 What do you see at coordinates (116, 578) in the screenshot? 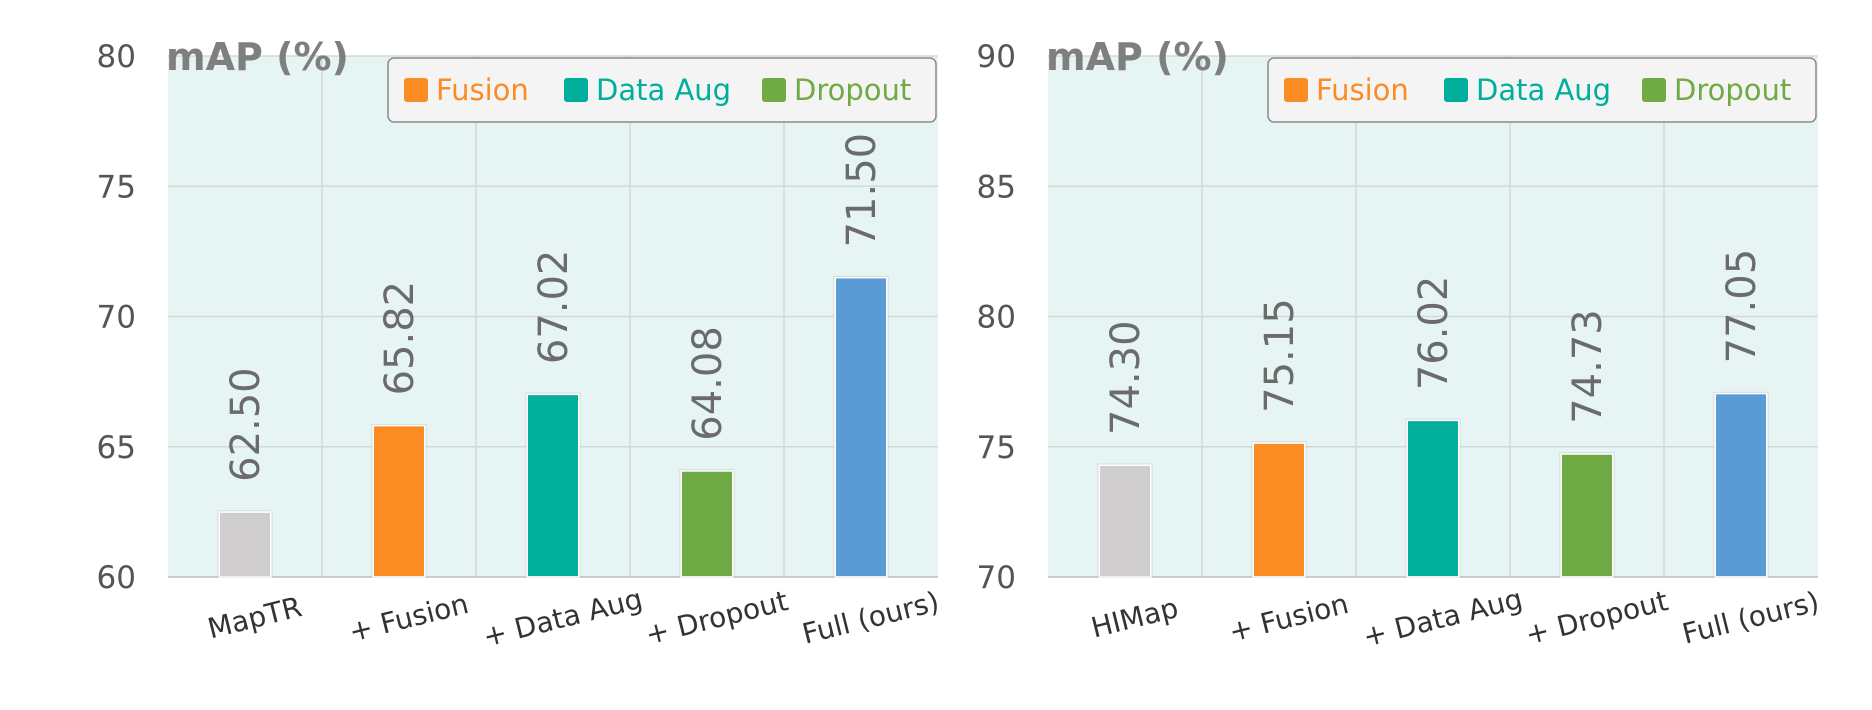
I see `y-tick-label: 60` at bounding box center [116, 578].